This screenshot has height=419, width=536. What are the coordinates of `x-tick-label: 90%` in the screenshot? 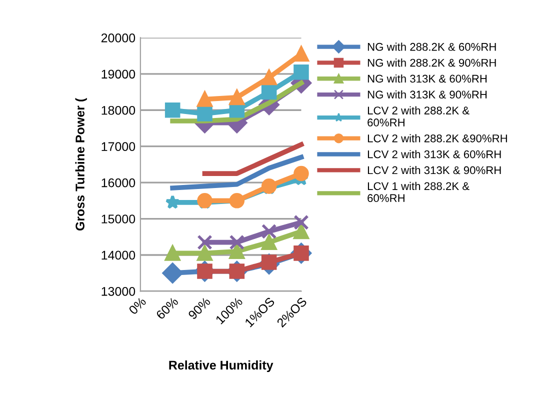 It's located at (199, 308).